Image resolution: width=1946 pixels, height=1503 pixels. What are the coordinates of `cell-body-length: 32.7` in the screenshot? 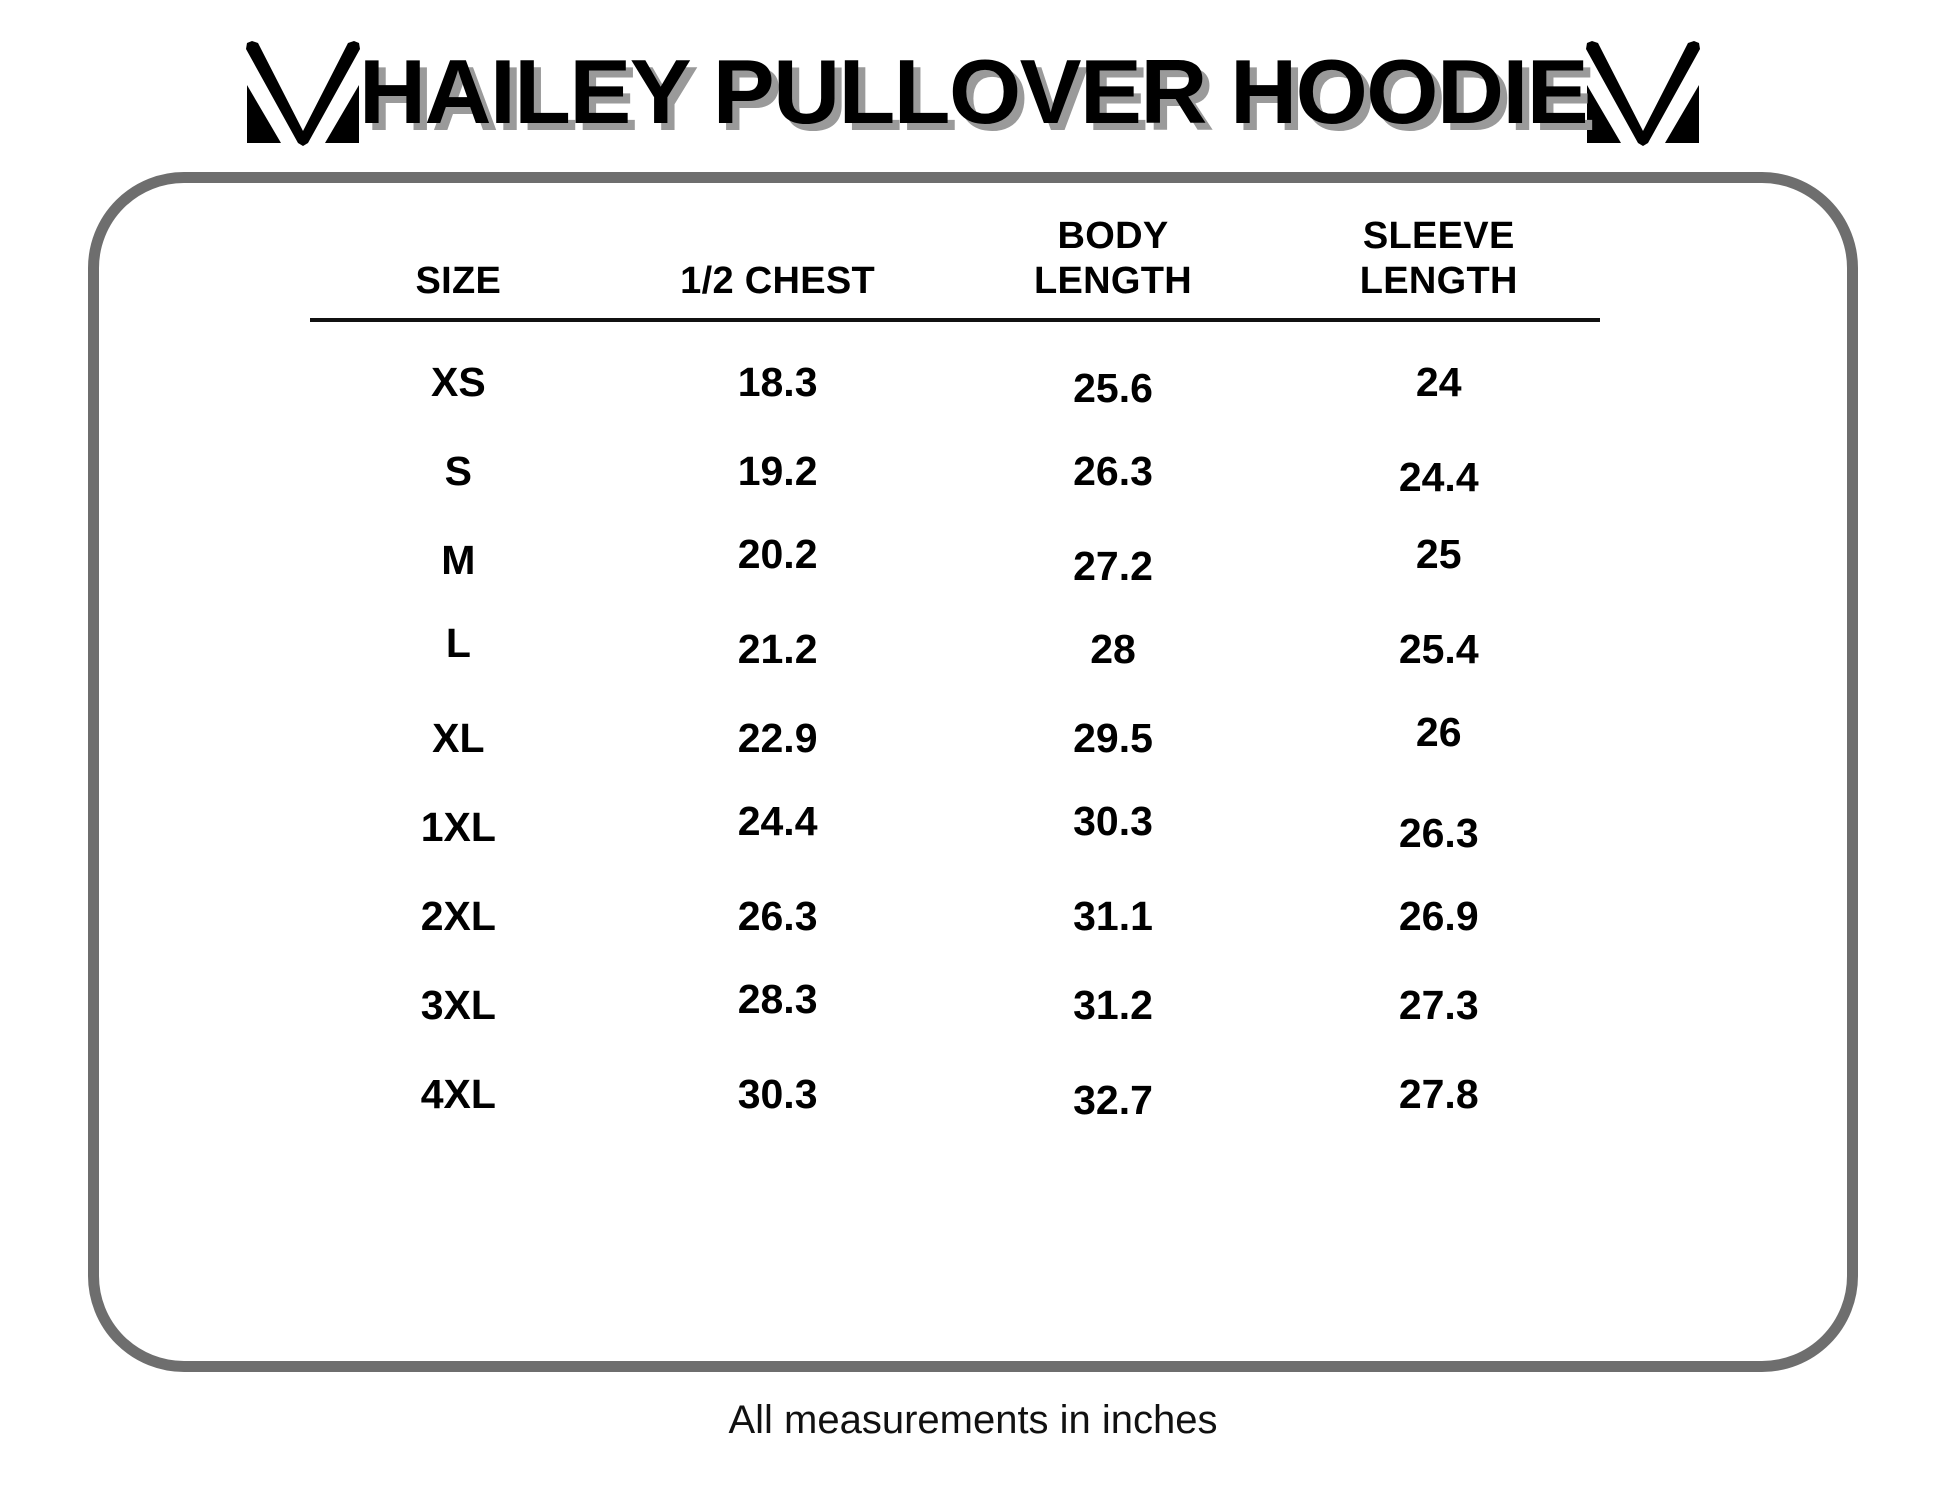 It's located at (1113, 1100).